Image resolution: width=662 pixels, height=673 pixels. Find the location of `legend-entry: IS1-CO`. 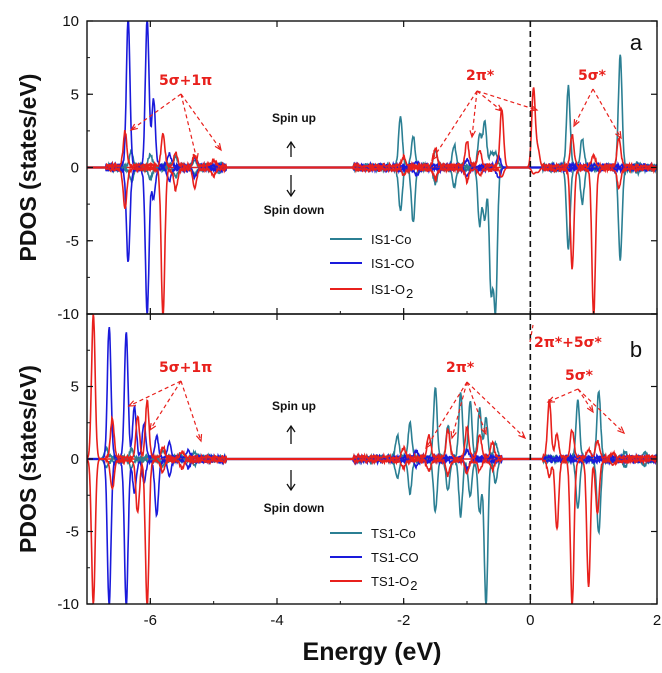

legend-entry: IS1-CO is located at coordinates (392, 263).